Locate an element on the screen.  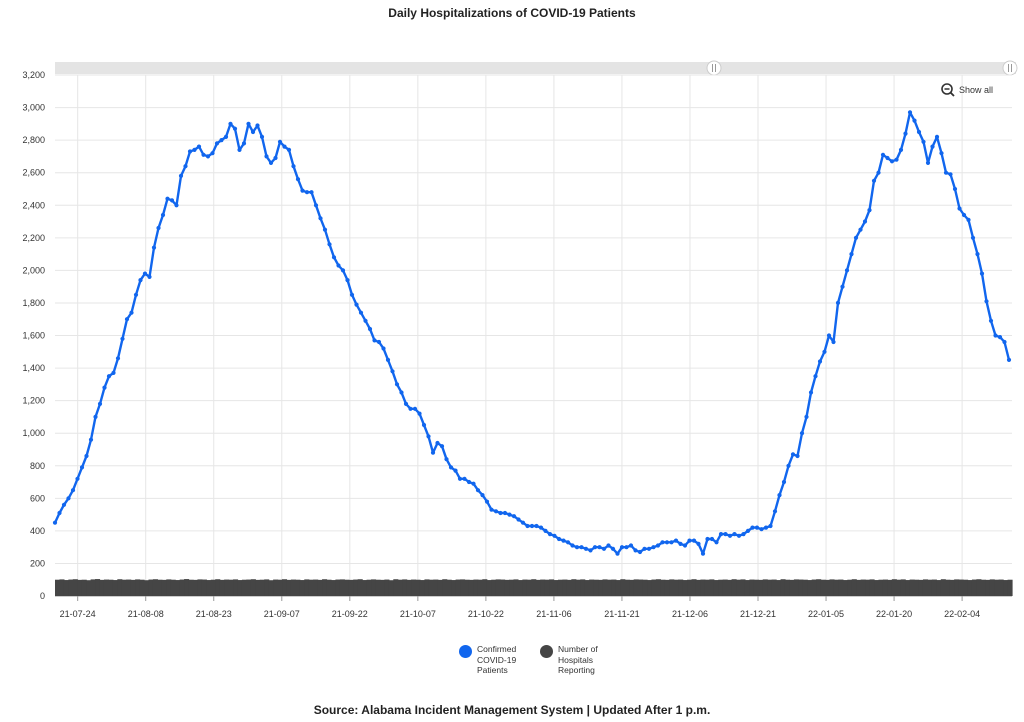
y-tick-label: 3,200 is located at coordinates (33, 75).